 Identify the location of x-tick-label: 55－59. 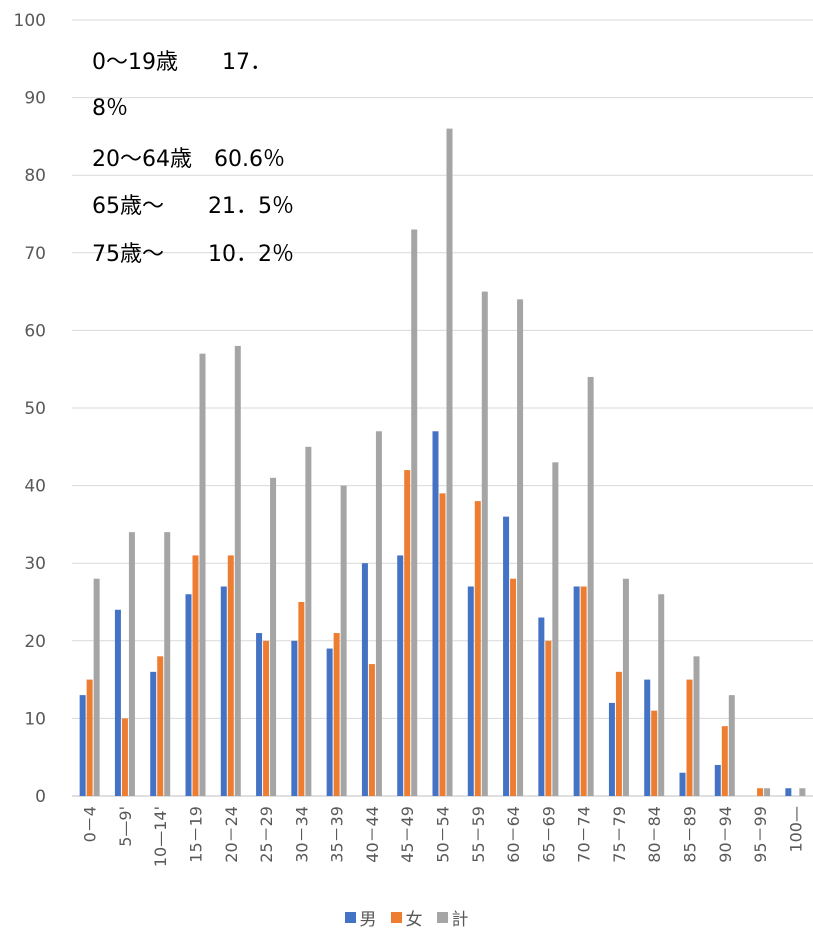
(478, 834).